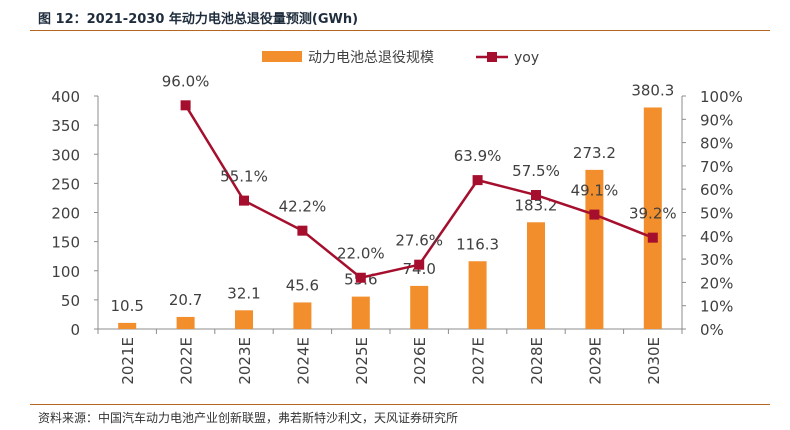  Describe the element at coordinates (128, 361) in the screenshot. I see `x-tick-label: 2021E` at that location.